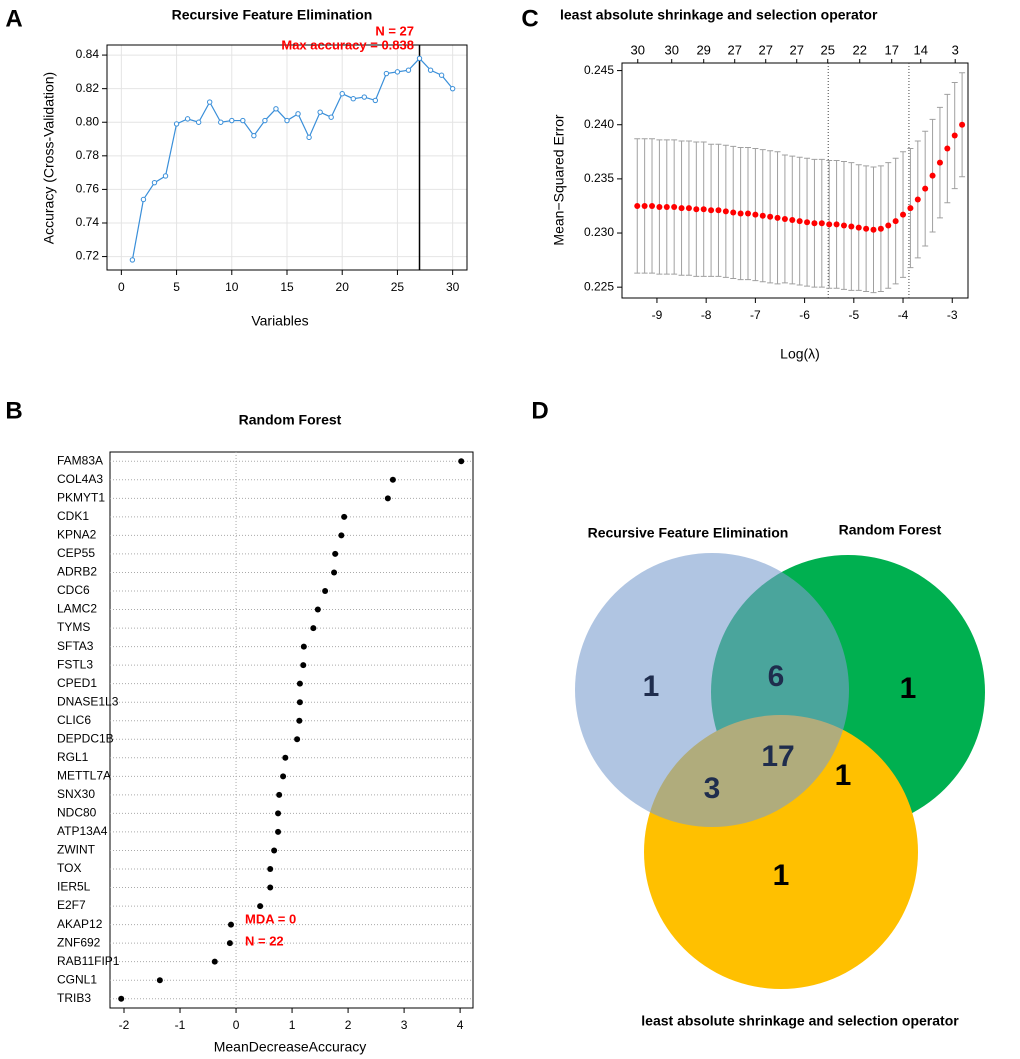 The height and width of the screenshot is (1059, 1020). What do you see at coordinates (73, 516) in the screenshot?
I see `category-label: CDK1` at bounding box center [73, 516].